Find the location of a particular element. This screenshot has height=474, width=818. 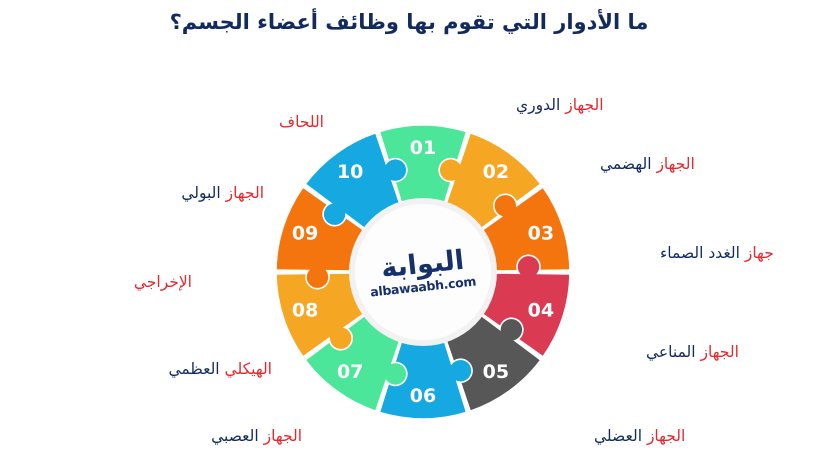

callout-keyword: اللحاف is located at coordinates (301, 122).